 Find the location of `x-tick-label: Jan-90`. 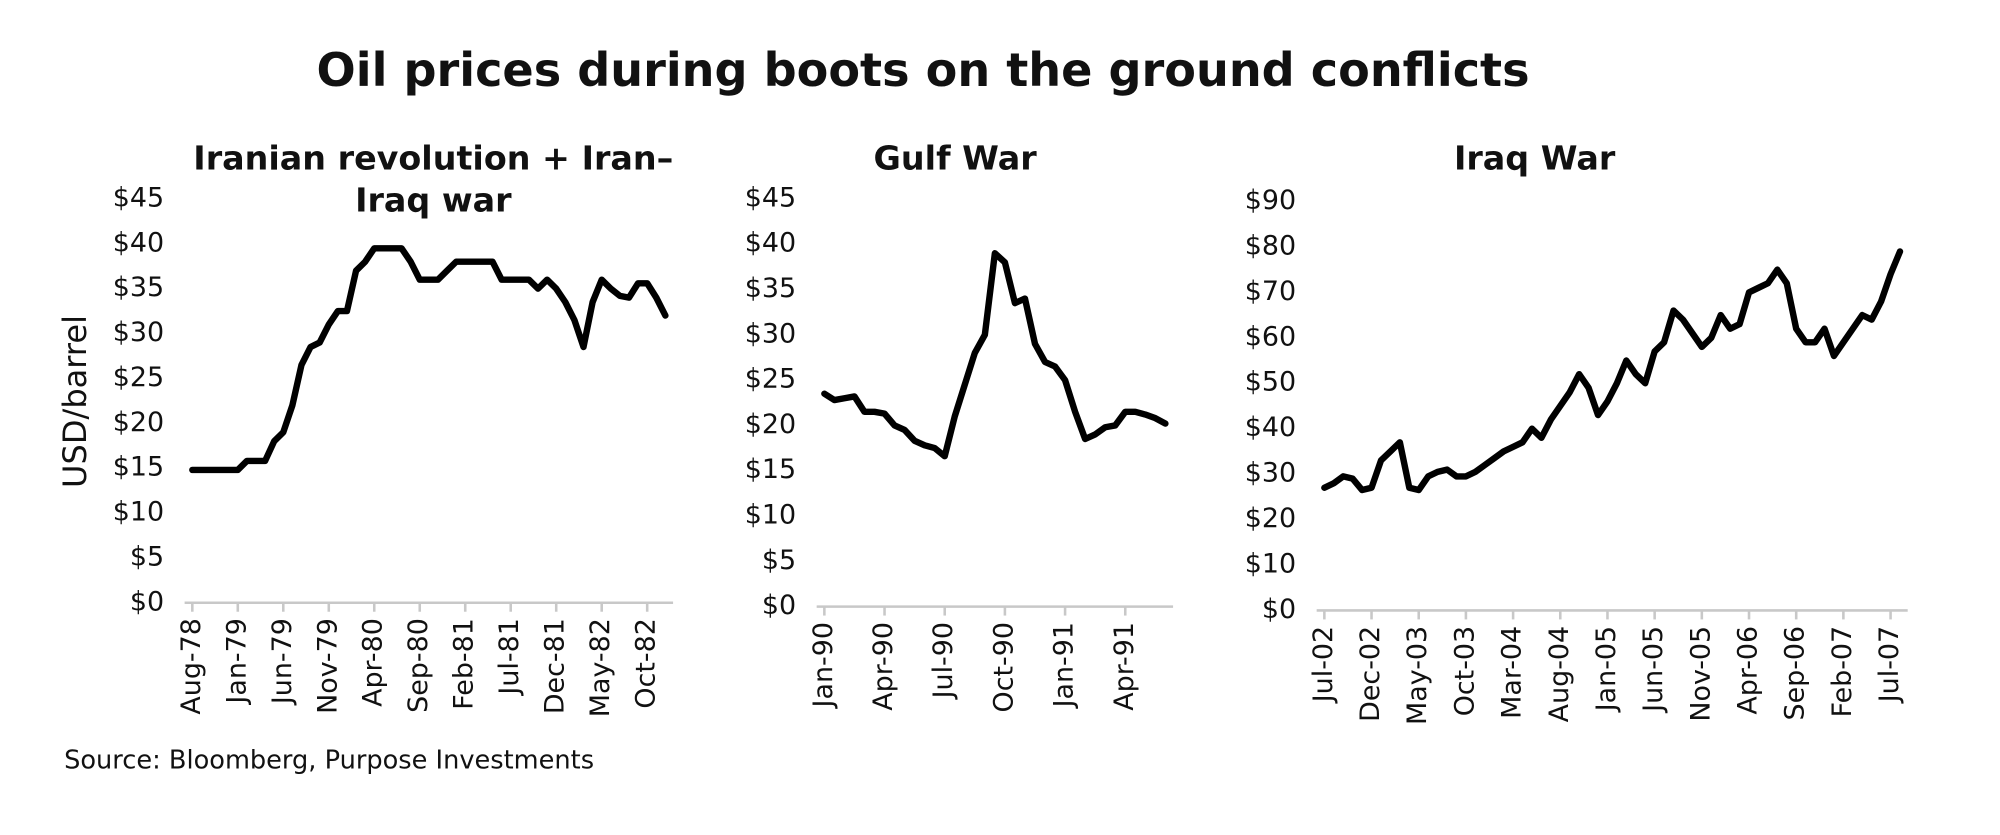

x-tick-label: Jan-90 is located at coordinates (823, 665).